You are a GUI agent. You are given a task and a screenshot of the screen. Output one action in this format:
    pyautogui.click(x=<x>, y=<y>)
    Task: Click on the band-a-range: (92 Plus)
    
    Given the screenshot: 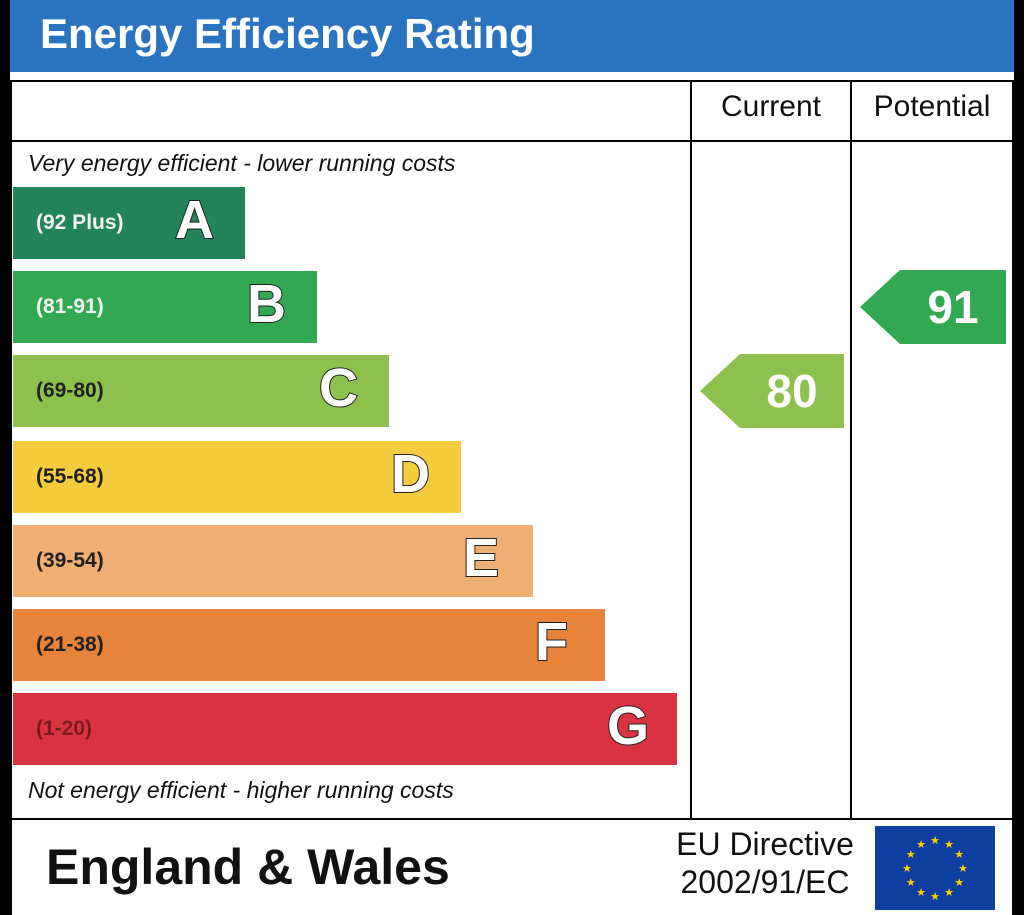 What is the action you would take?
    pyautogui.click(x=80, y=222)
    